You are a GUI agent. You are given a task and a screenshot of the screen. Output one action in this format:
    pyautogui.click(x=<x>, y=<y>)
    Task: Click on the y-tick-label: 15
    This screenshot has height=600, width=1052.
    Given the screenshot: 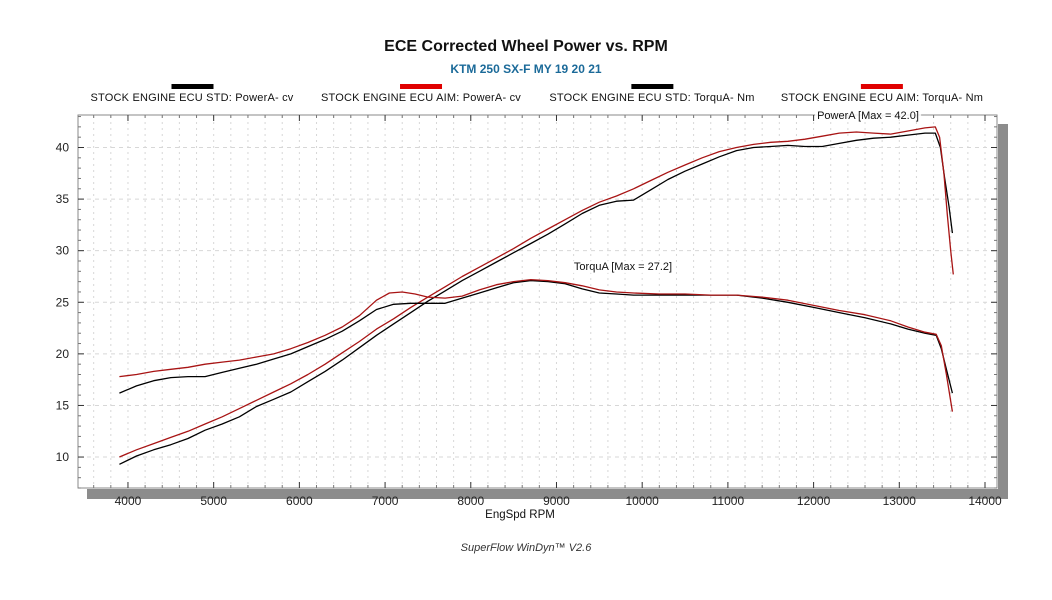 What is the action you would take?
    pyautogui.click(x=63, y=405)
    